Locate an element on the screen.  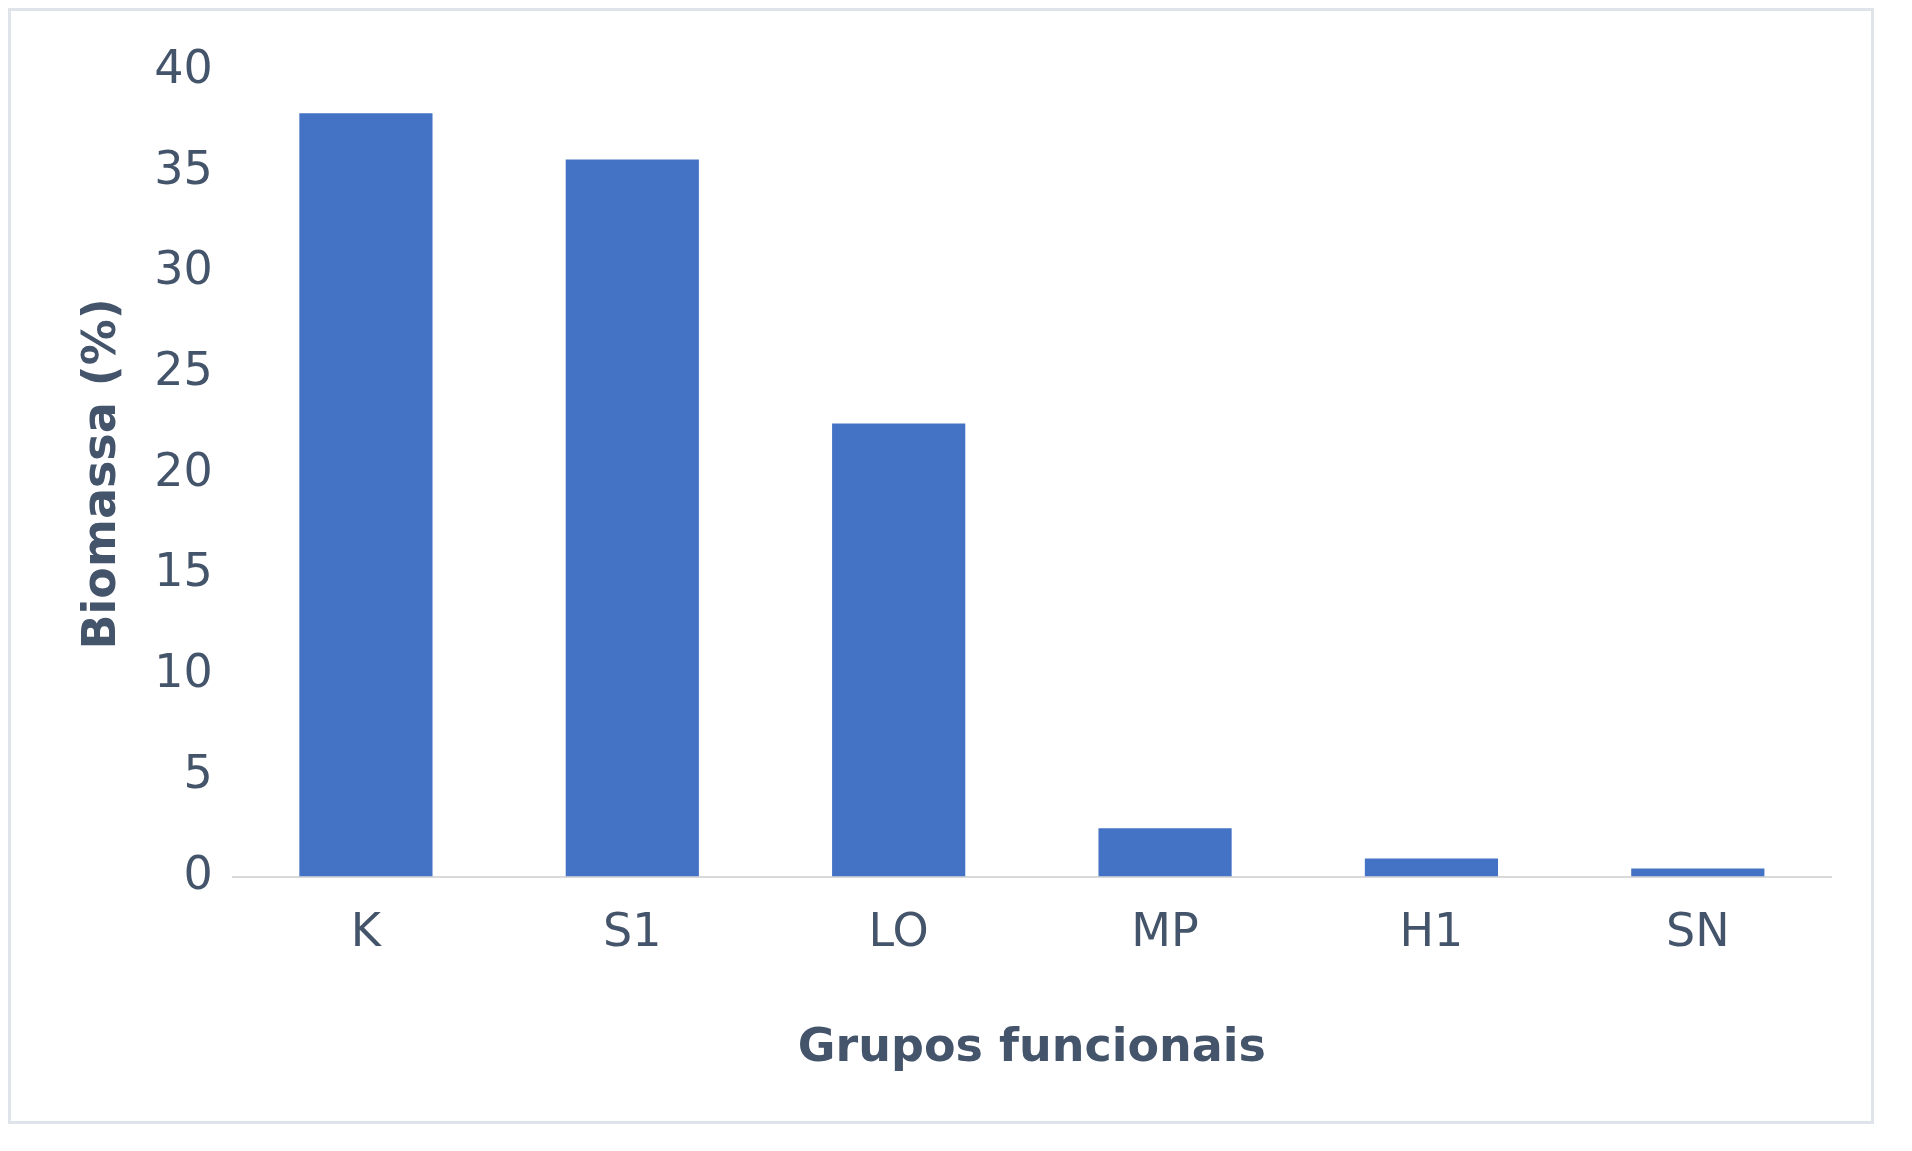
x-tick-label: S1 is located at coordinates (632, 930).